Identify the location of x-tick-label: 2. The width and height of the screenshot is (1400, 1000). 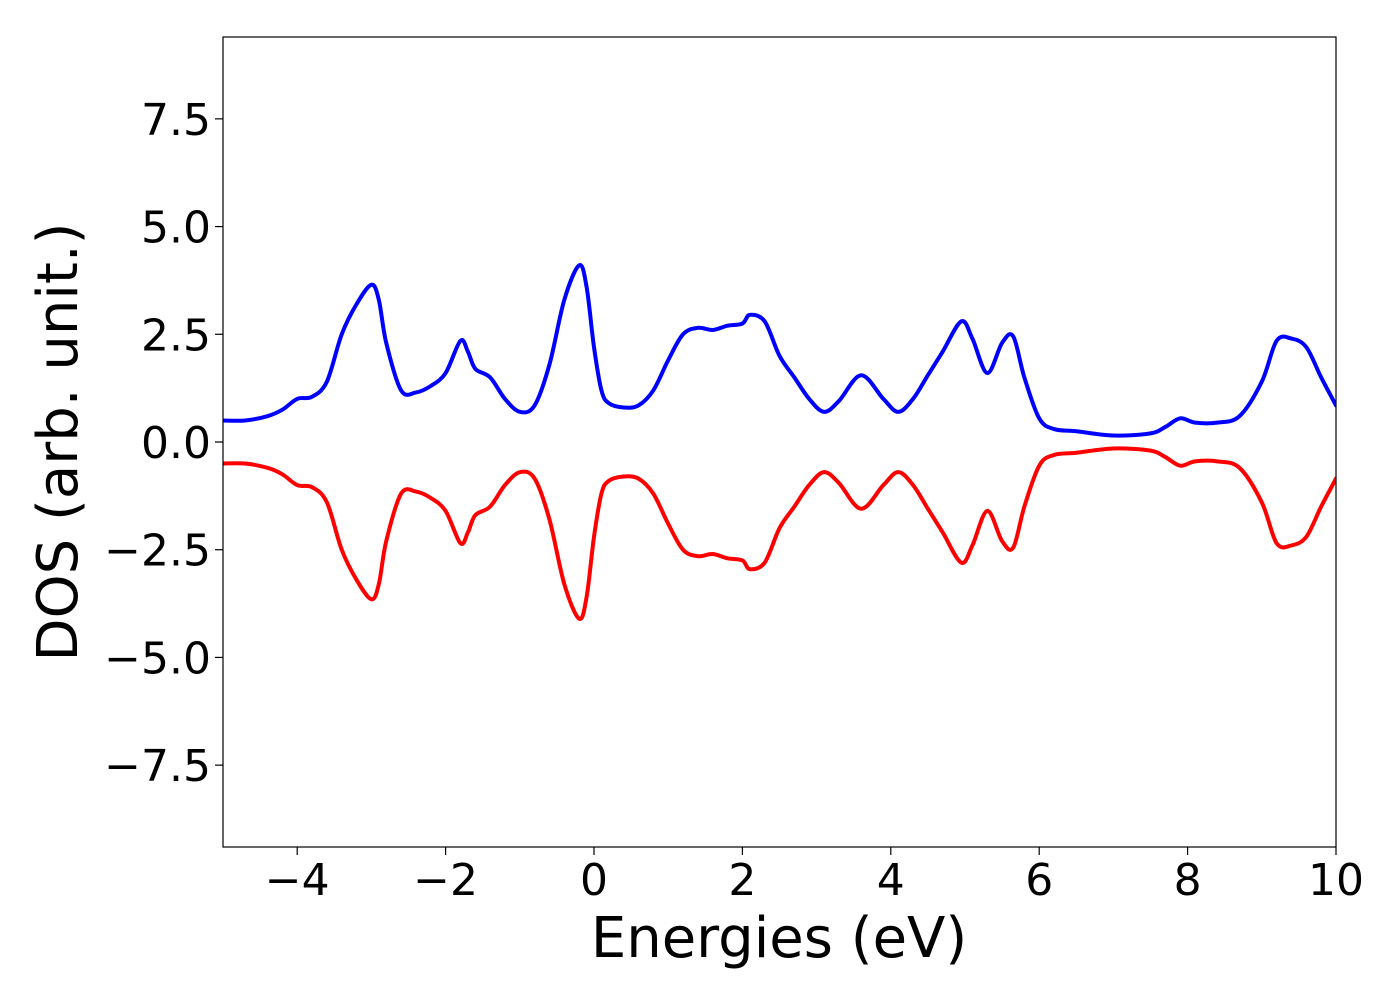
(742, 880).